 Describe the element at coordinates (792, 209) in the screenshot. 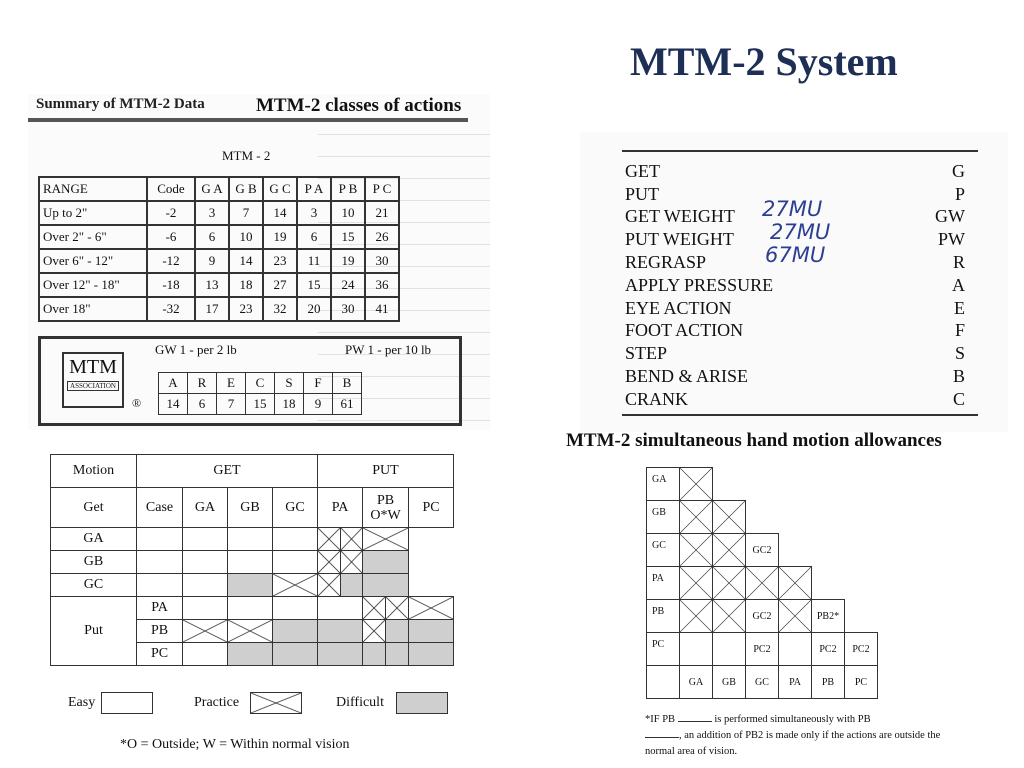

I see `handwritten-note: 27MU` at that location.